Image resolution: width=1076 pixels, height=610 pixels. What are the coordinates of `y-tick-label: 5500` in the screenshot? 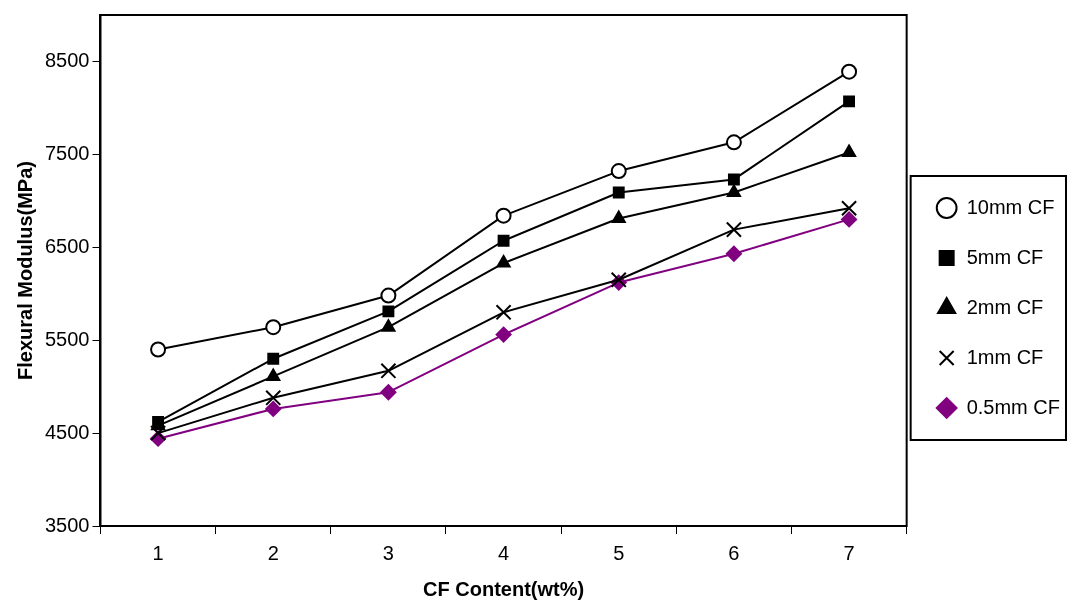 It's located at (67, 338).